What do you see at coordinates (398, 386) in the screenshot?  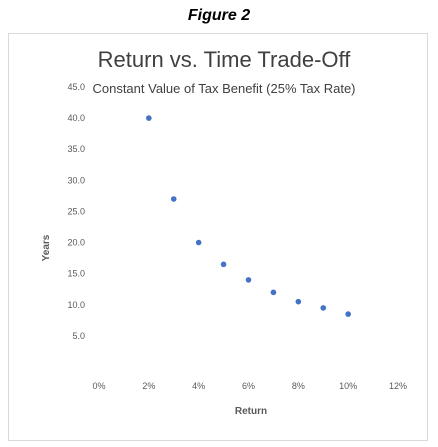 I see `x-tick-label: 12%` at bounding box center [398, 386].